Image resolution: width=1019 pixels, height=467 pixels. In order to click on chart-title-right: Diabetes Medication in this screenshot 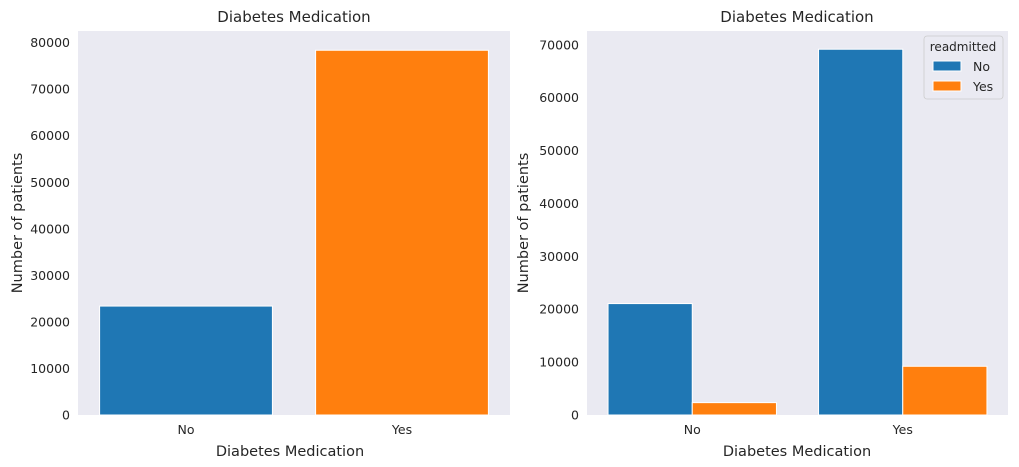, I will do `click(796, 17)`.